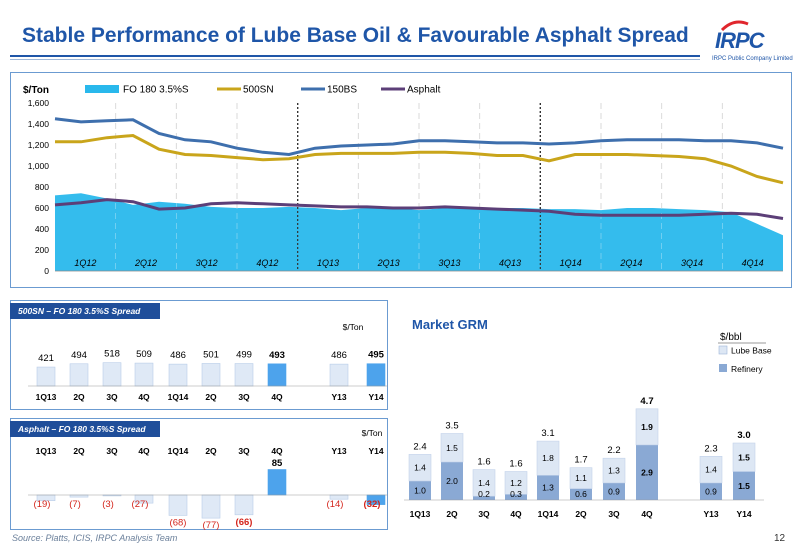 Image resolution: width=800 pixels, height=554 pixels. I want to click on bar-value-label: (3), so click(108, 504).